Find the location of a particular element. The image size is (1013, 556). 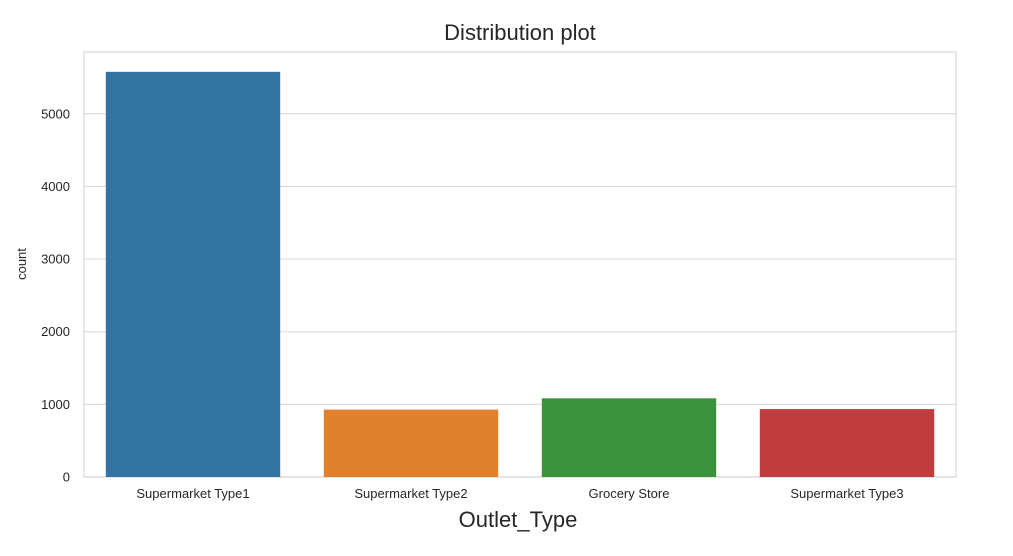

y-tick-labels: 0 1000 2000 3000 4000 5000 is located at coordinates (55, 295).